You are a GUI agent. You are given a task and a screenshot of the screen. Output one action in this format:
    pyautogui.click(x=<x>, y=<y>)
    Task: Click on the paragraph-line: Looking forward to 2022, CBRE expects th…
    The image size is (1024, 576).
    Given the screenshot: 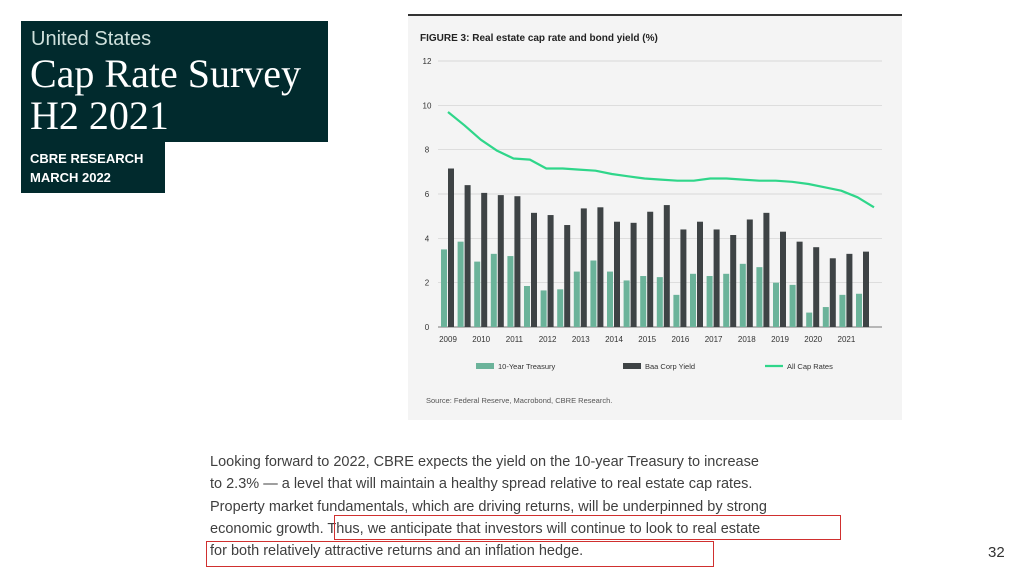 What is the action you would take?
    pyautogui.click(x=484, y=462)
    